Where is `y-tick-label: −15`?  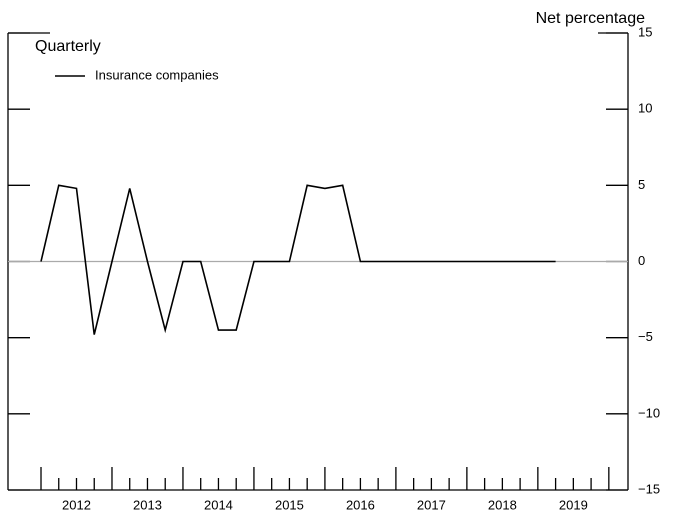
y-tick-label: −15 is located at coordinates (649, 488).